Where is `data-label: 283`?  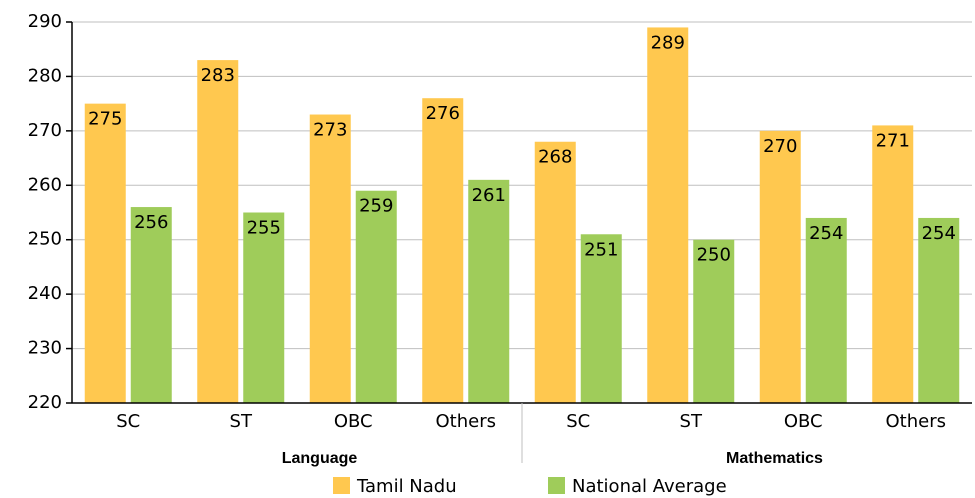
data-label: 283 is located at coordinates (218, 75).